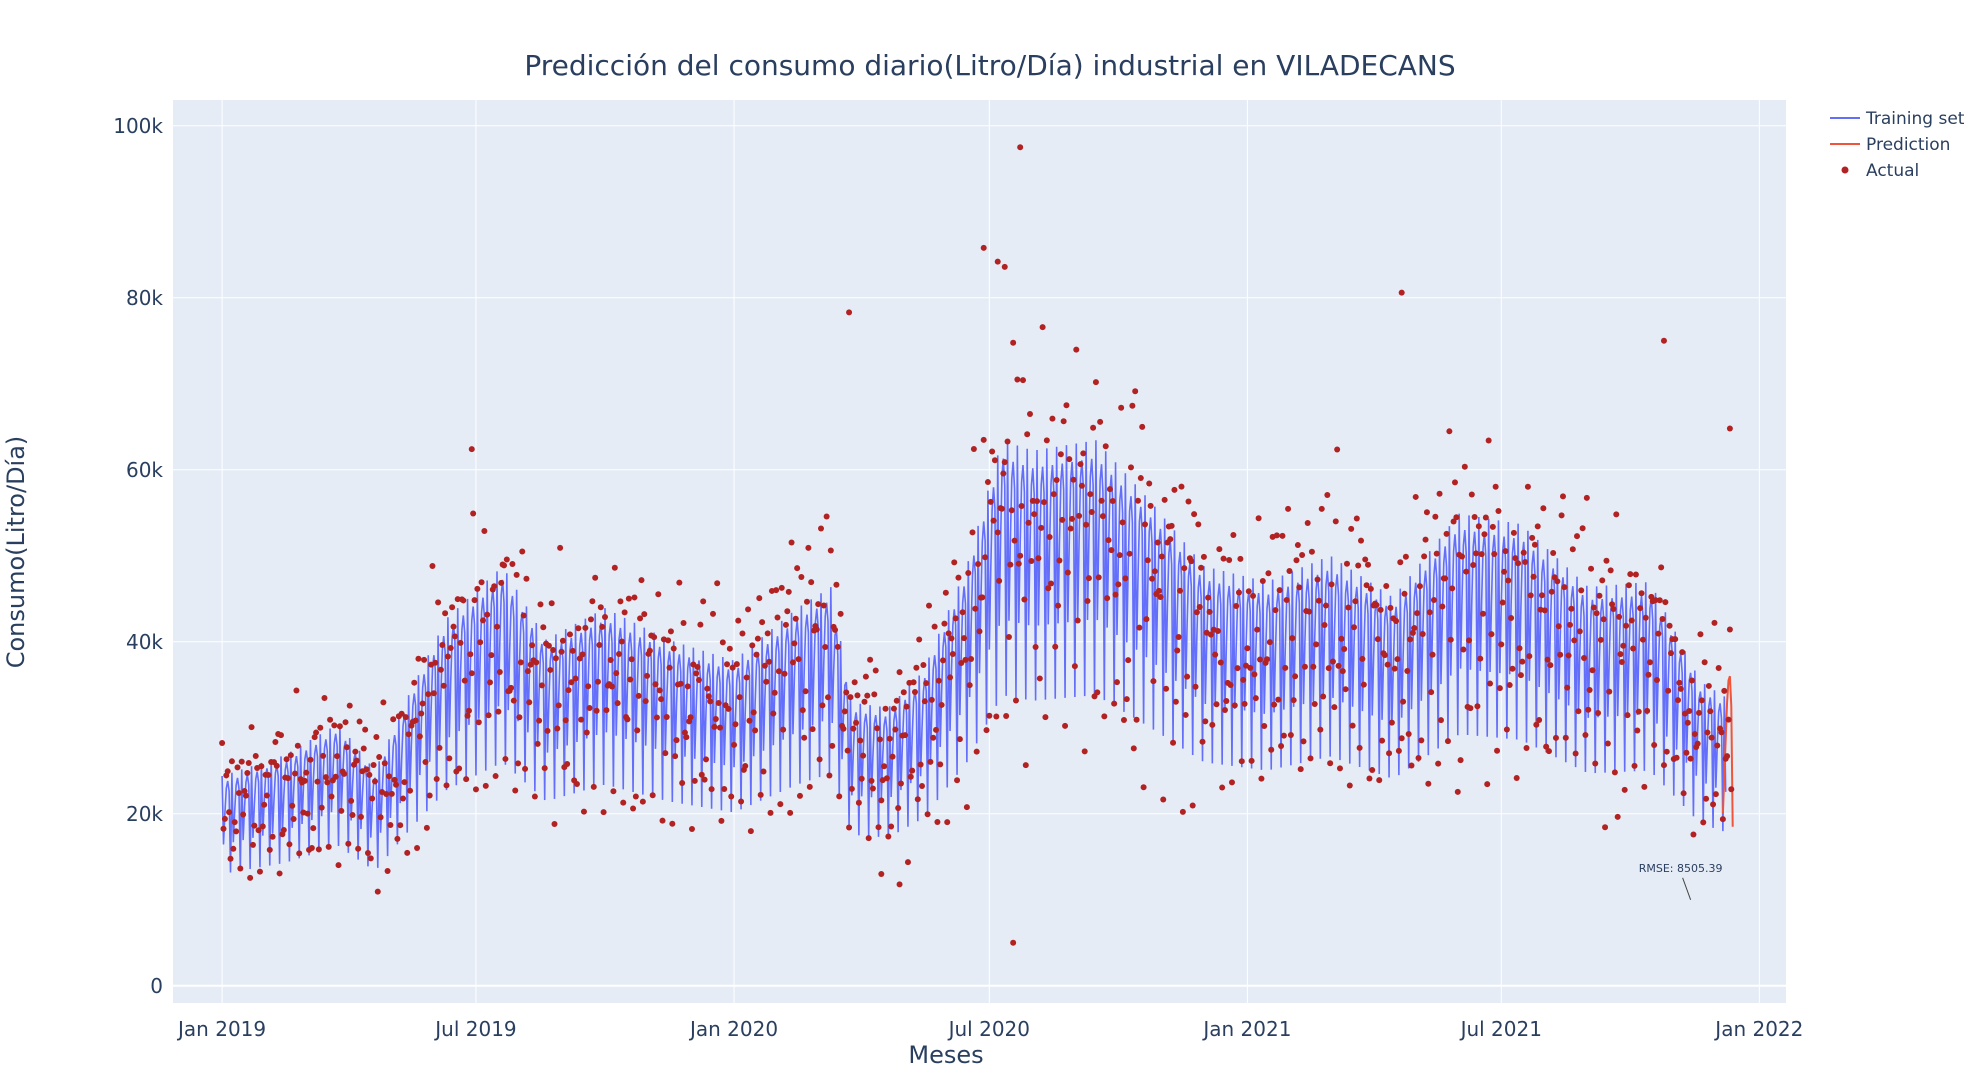 This screenshot has height=1080, width=1980. I want to click on legend-label: Actual, so click(1892, 171).